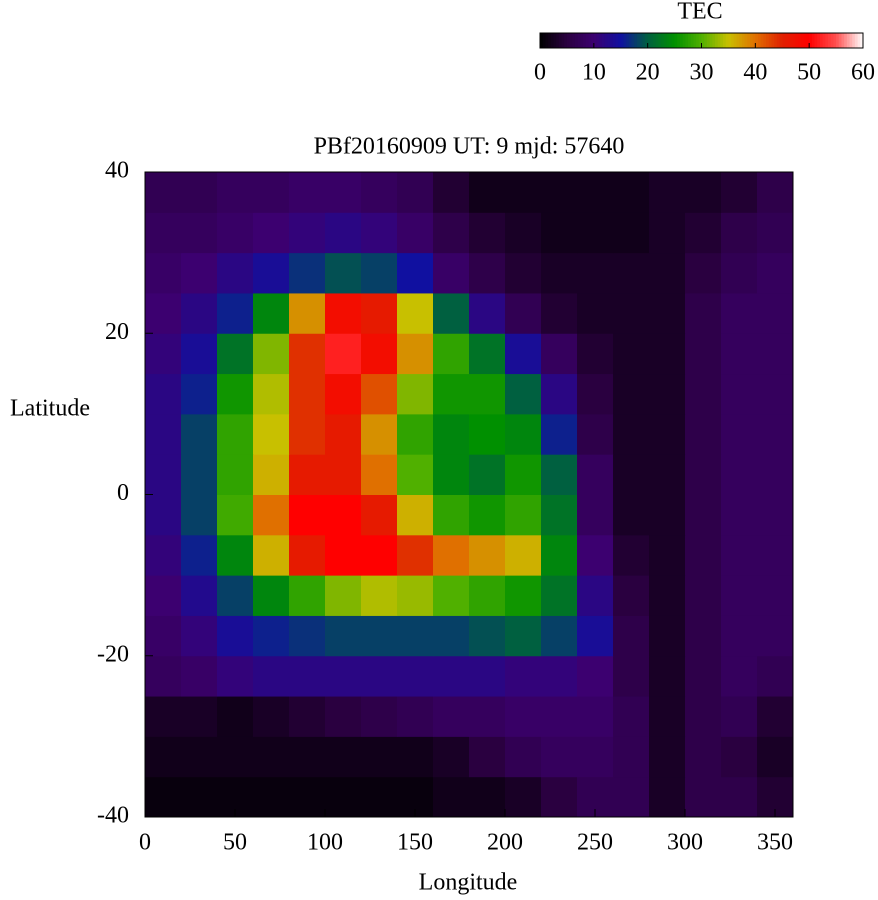 The image size is (878, 900). Describe the element at coordinates (325, 843) in the screenshot. I see `x-tick-label: 100` at that location.